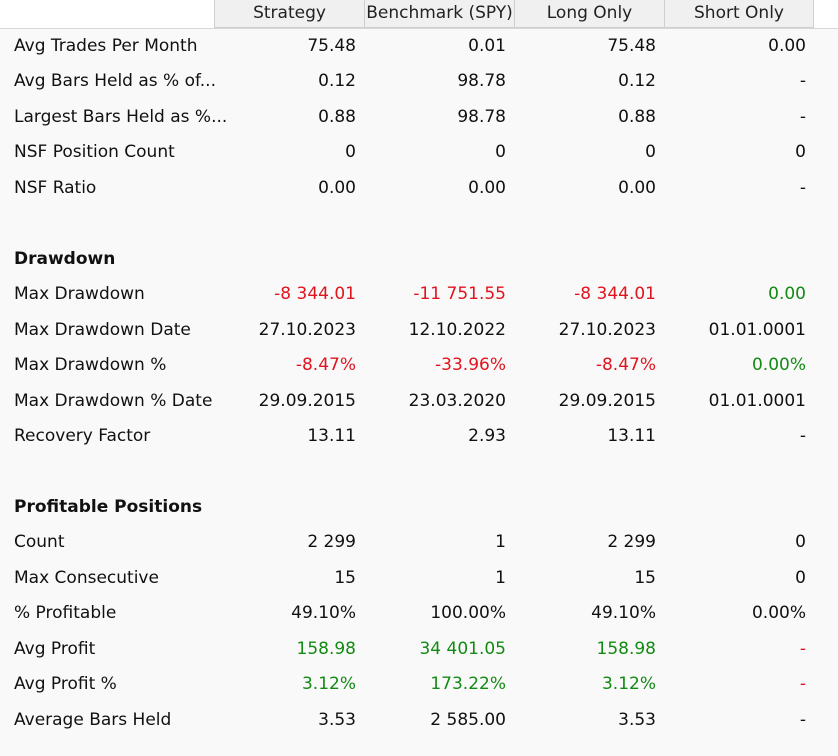 This screenshot has width=838, height=756. Describe the element at coordinates (419, 117) in the screenshot. I see `table-row: Largest Bars Held as %... 0.88 98.78 0.88 -` at that location.